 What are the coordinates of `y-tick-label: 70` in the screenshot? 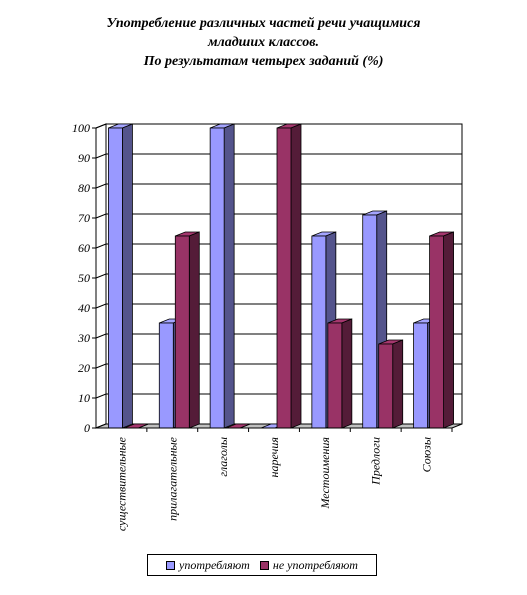 It's located at (84, 218).